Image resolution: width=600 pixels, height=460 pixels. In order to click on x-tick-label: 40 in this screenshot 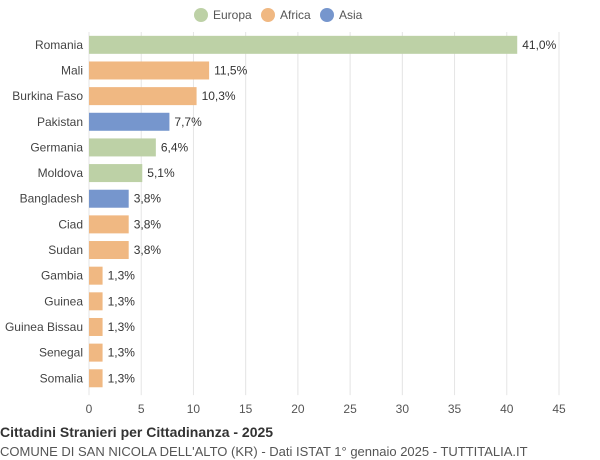, I will do `click(507, 409)`.